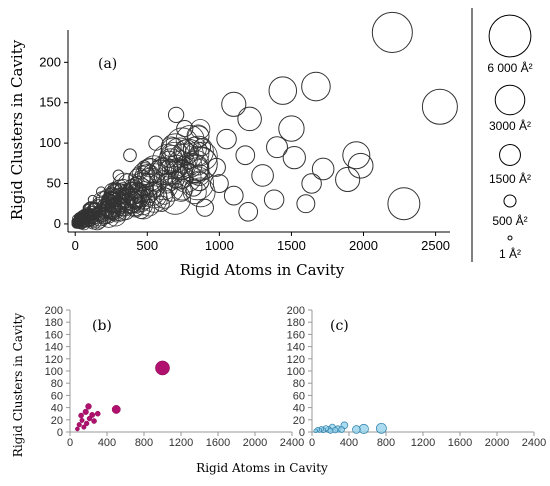  Describe the element at coordinates (299, 409) in the screenshot. I see `panel-c-y-tick-label: 40` at that location.